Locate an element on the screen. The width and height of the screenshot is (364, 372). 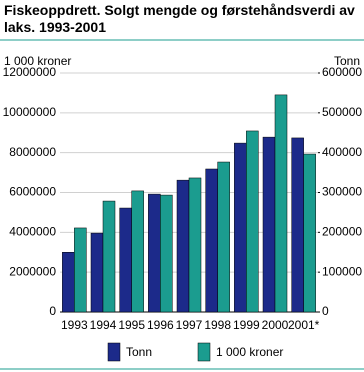
x-tick-label: 1993 is located at coordinates (74, 325).